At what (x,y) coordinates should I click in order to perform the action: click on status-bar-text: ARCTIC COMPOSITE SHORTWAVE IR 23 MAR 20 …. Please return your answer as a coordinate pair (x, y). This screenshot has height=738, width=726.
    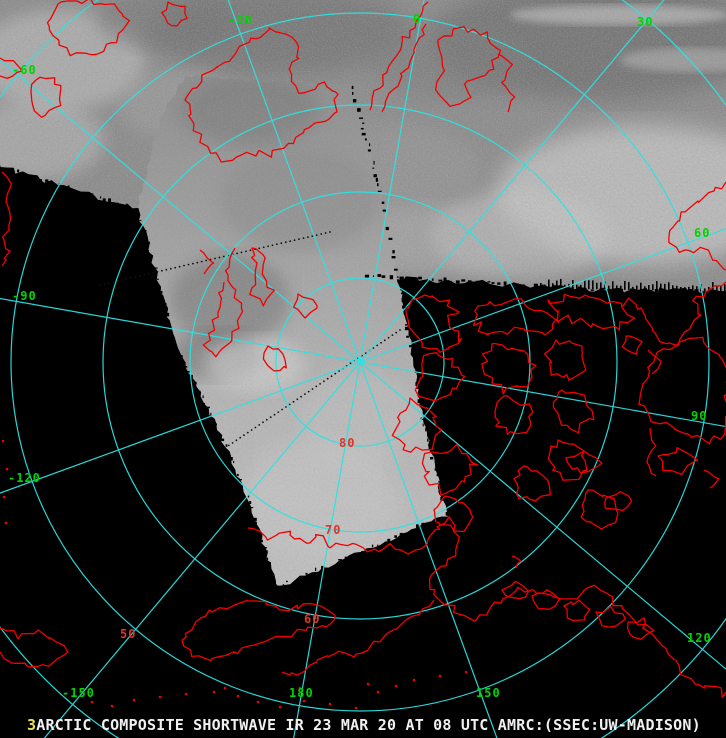
    Looking at the image, I should click on (368, 725).